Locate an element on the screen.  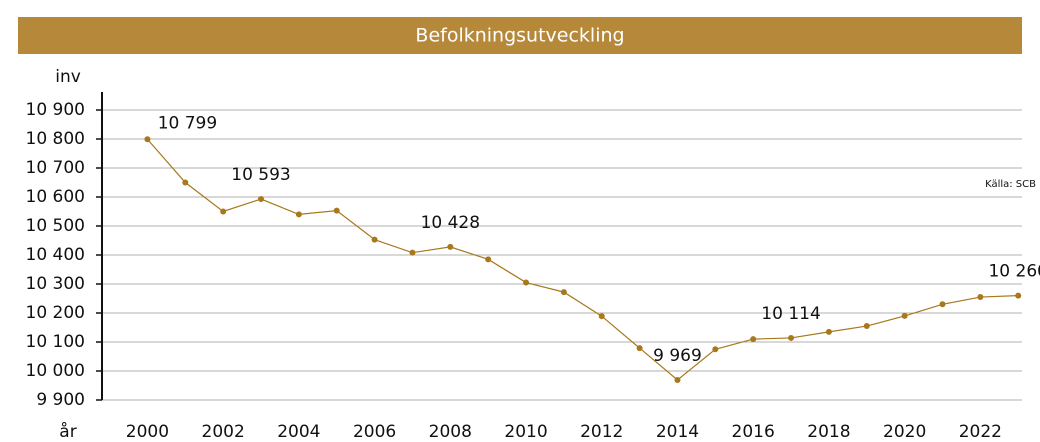
y-tick-label: 10 100 is located at coordinates (55, 342).